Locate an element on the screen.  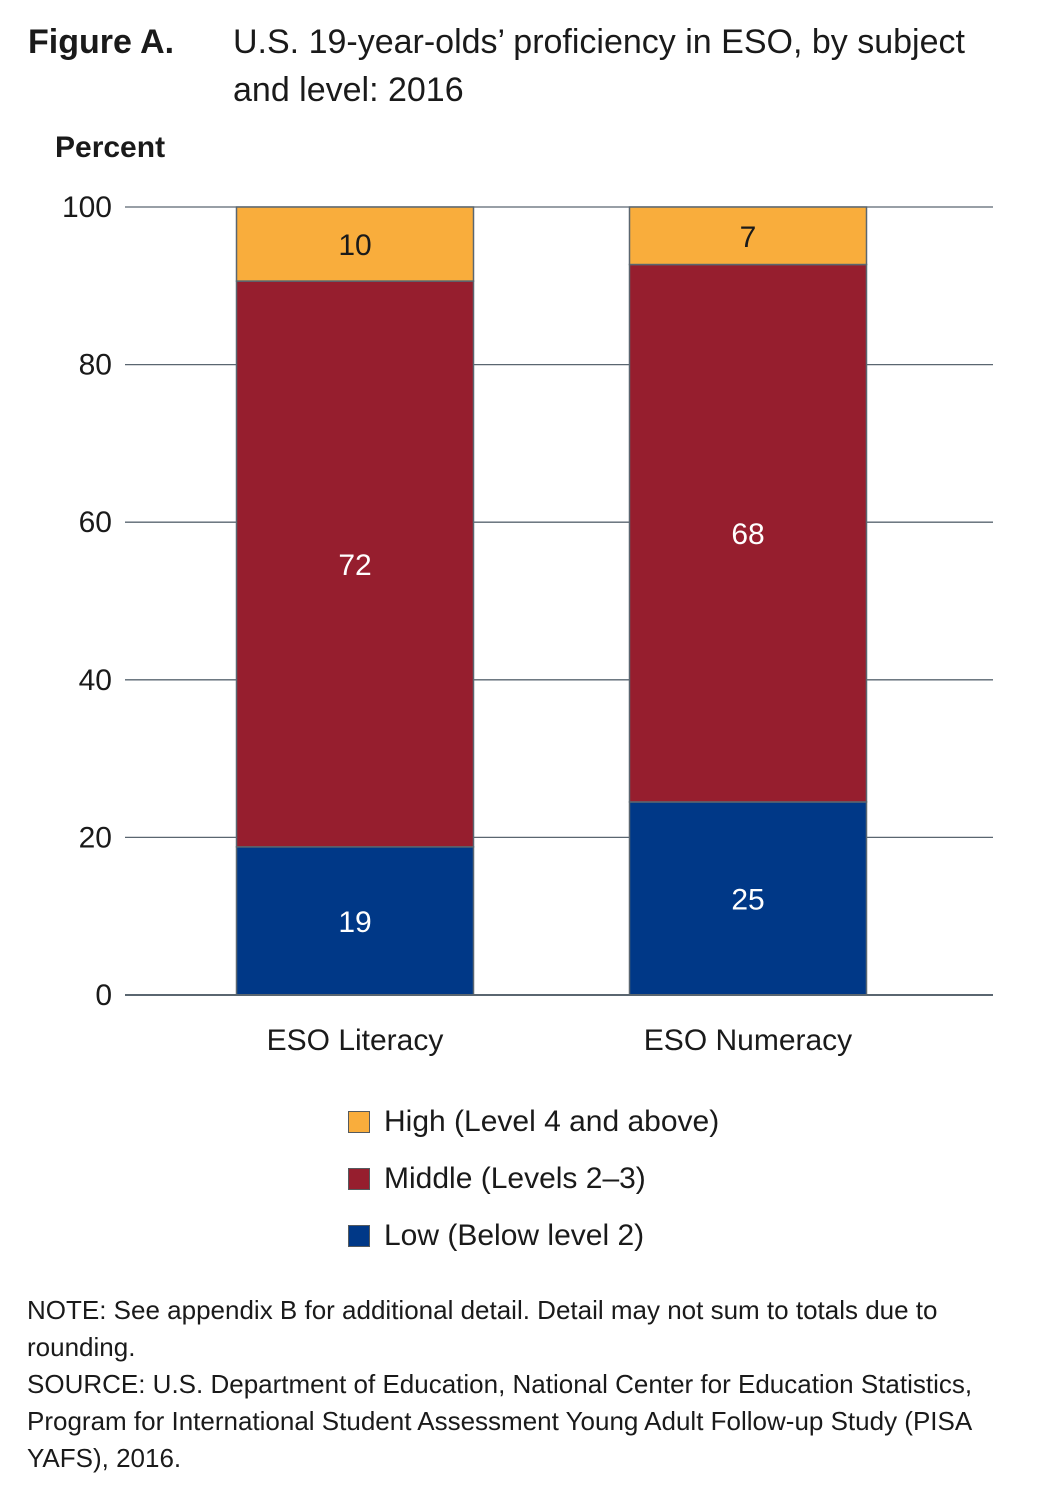
x-tick-label-1: ESO Numeracy is located at coordinates (748, 1040).